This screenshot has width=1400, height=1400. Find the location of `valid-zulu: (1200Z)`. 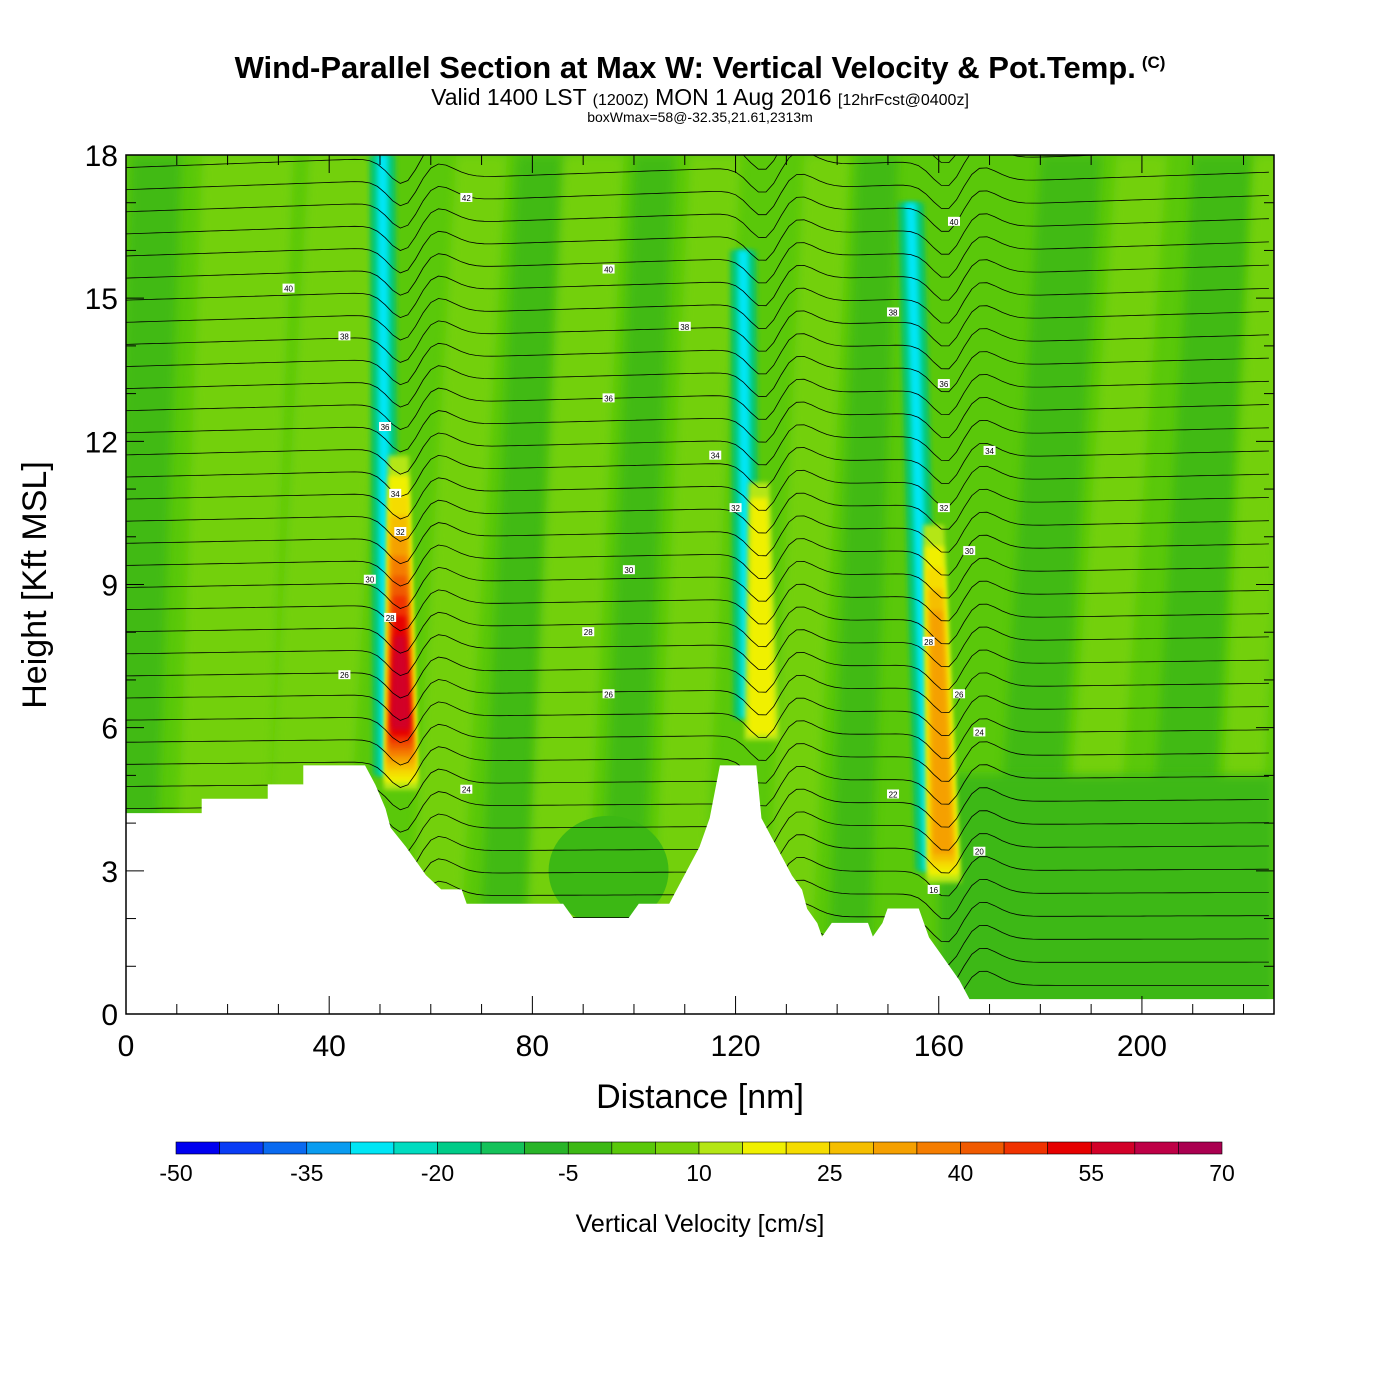

valid-zulu: (1200Z) is located at coordinates (620, 100).